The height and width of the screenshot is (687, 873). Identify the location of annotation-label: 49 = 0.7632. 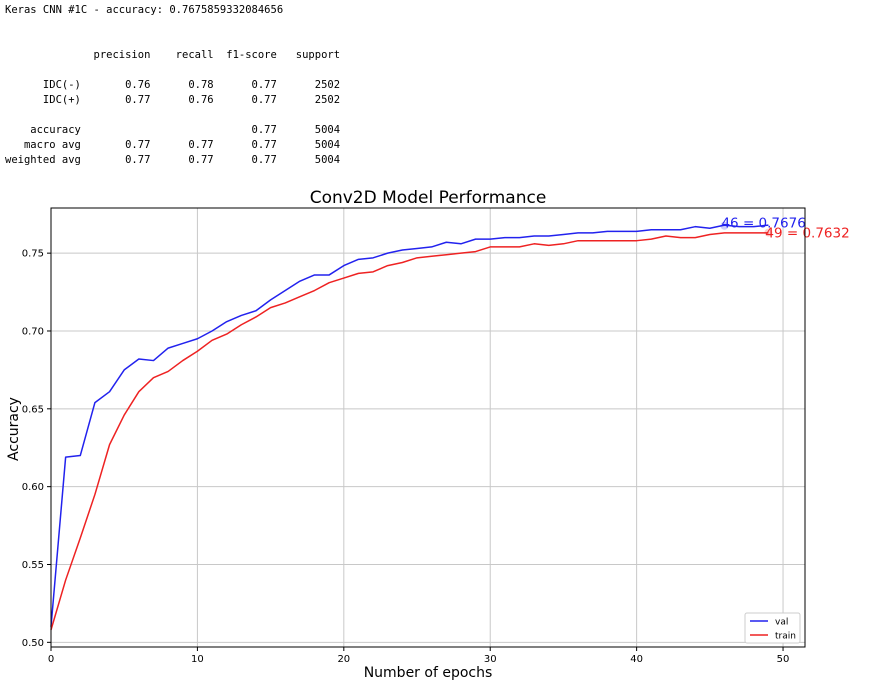
(807, 234).